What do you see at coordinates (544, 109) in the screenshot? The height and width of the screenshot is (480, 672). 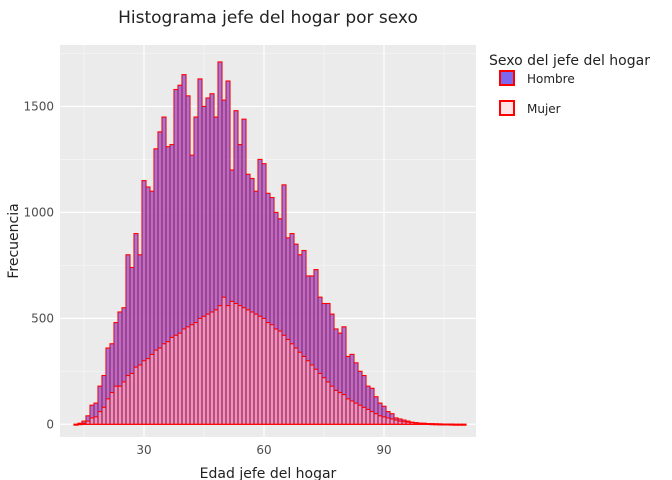 I see `legend-label-mujer: Mujer` at bounding box center [544, 109].